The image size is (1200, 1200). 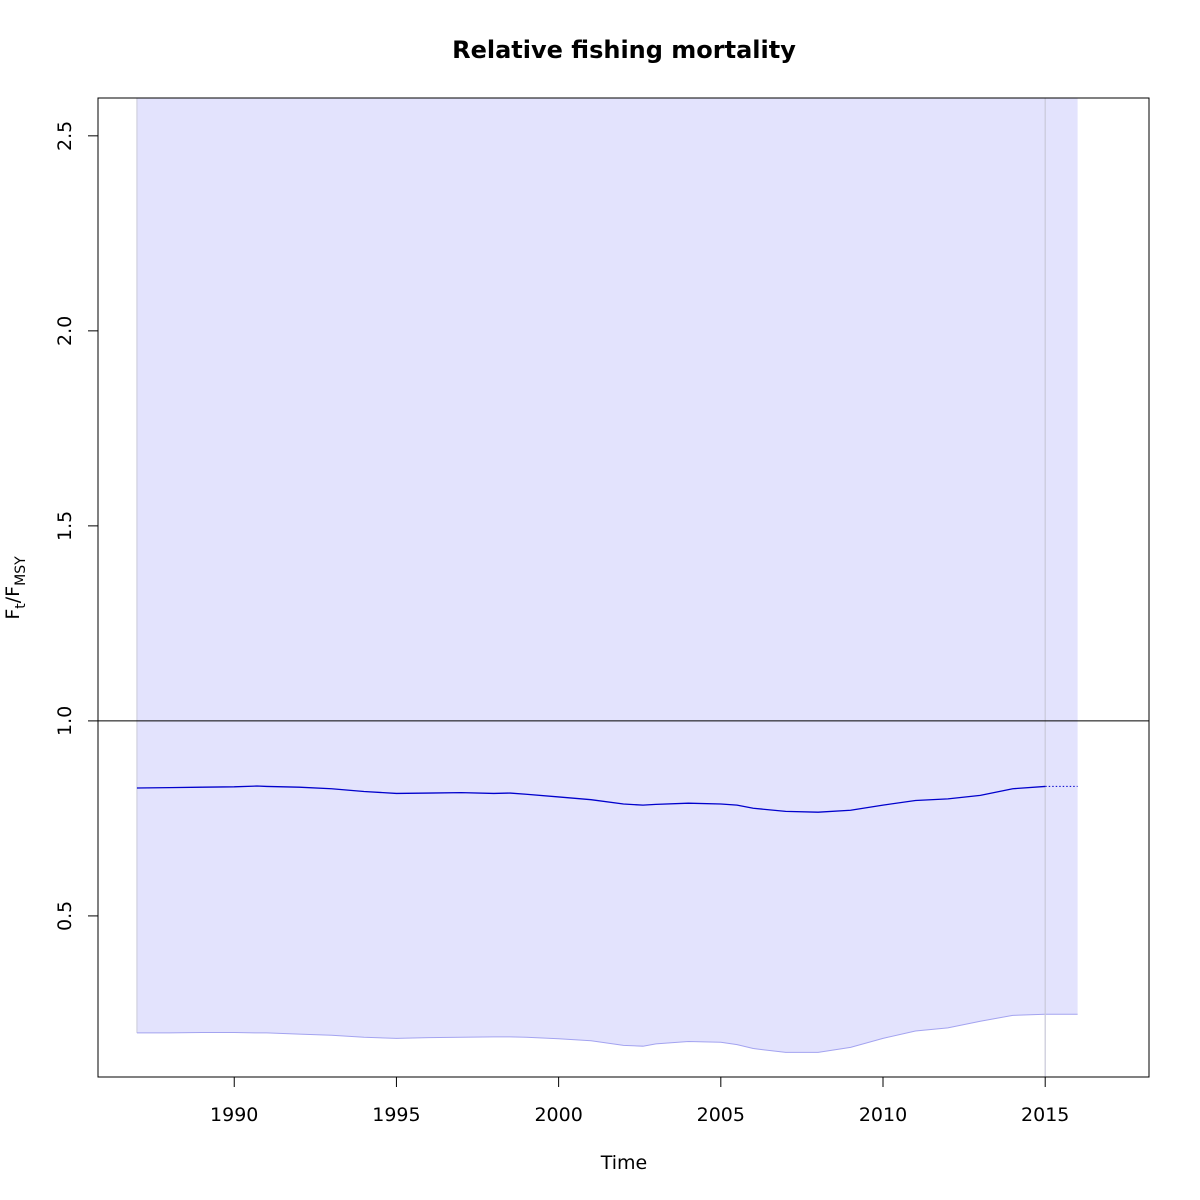 I want to click on y-axis: 0.5 1.0 1.5 2.0 2.5, so click(x=76, y=526).